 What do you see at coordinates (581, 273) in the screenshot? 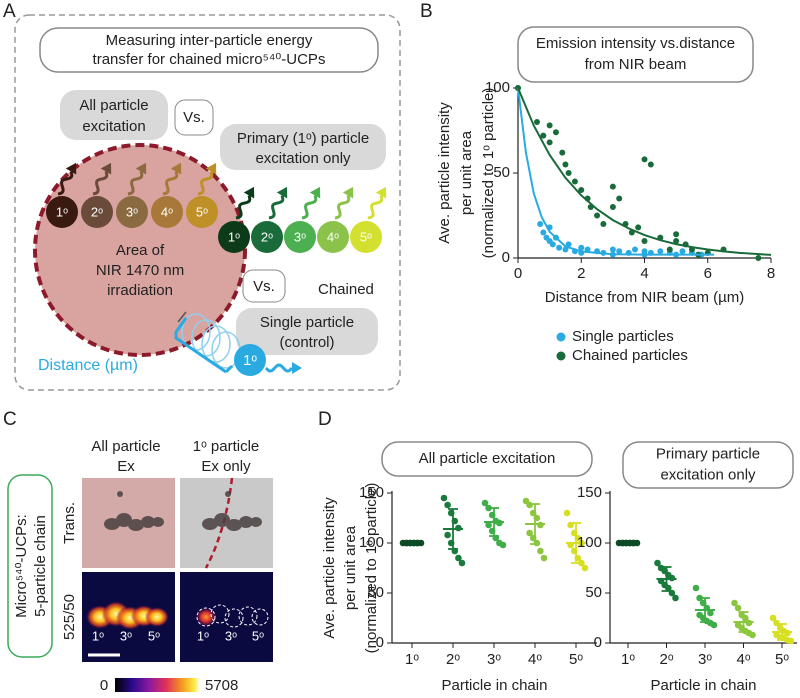
I see `x-tick-label: 2` at bounding box center [581, 273].